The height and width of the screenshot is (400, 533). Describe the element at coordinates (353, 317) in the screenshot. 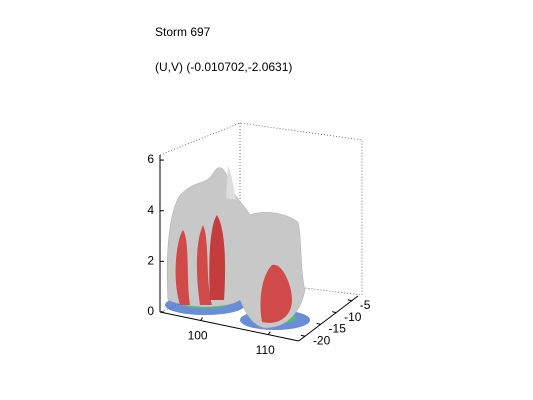

I see `y-tick-label: -10` at that location.